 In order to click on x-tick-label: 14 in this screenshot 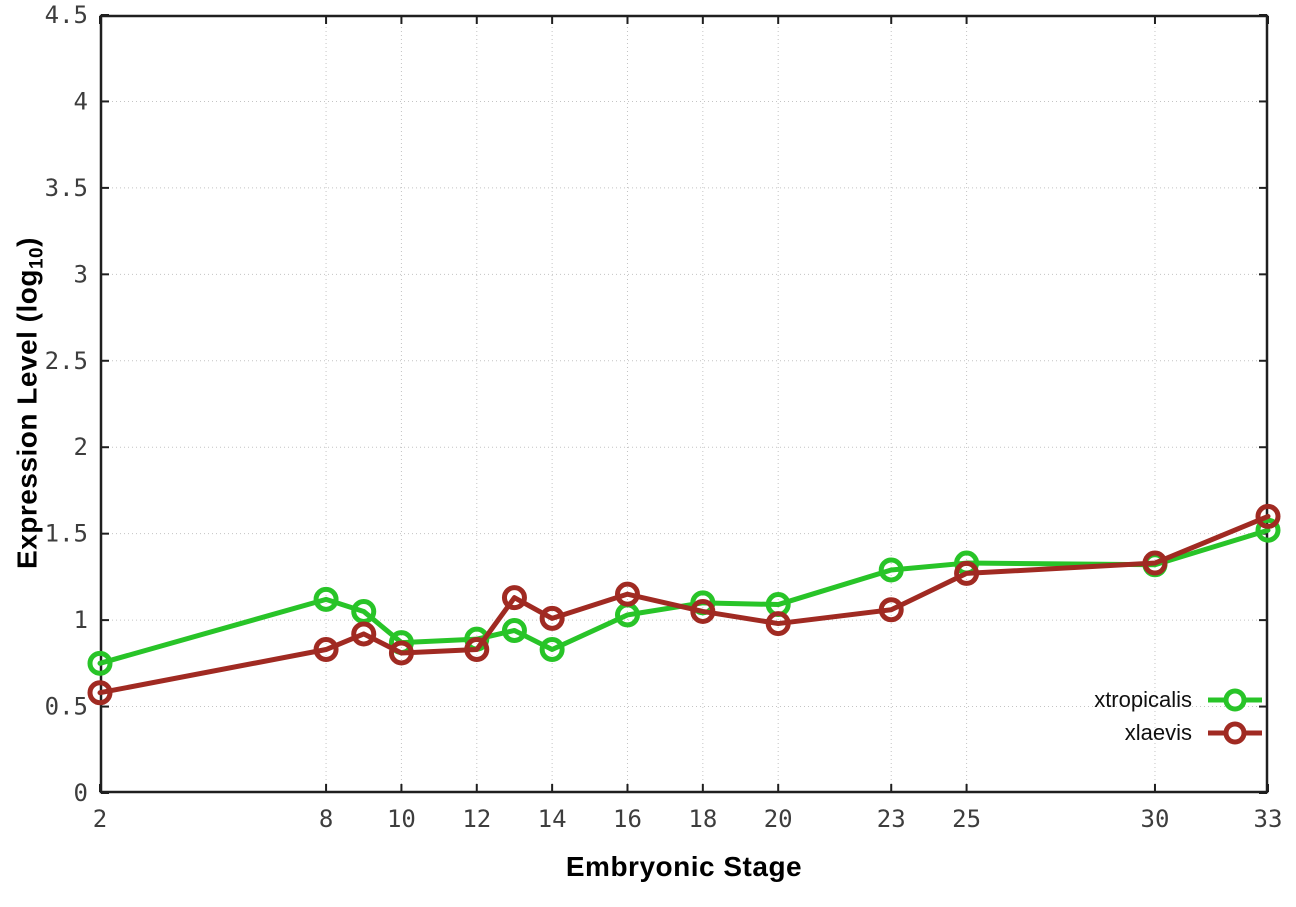, I will do `click(552, 819)`.